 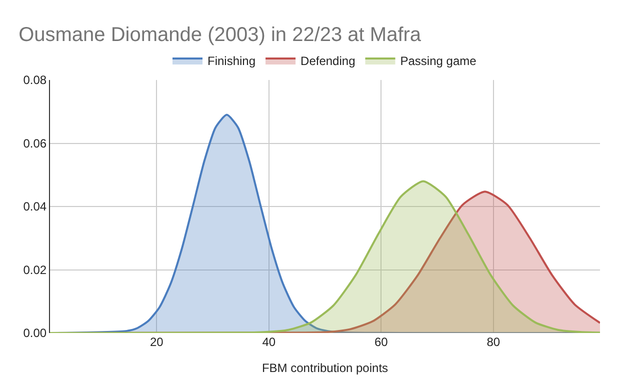 I want to click on y-tick-label: 0.08, so click(x=35, y=80).